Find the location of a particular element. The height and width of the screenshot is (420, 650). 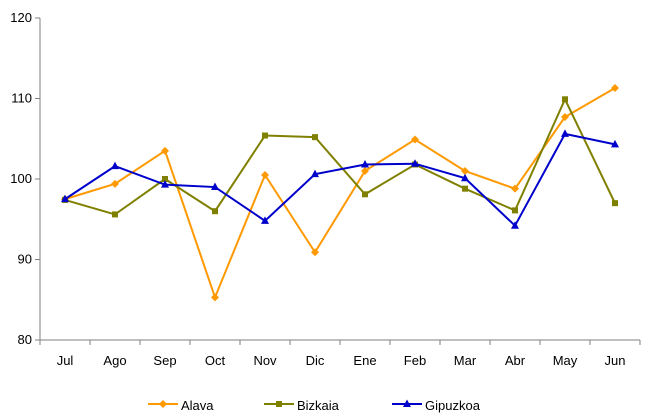

y-axis-ticks: 80 90 100 110 120 is located at coordinates (25, 178).